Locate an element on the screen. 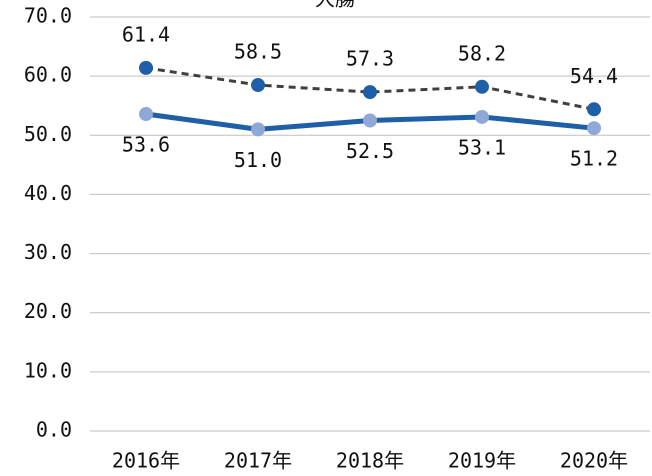  y-tick-label: 30.0 is located at coordinates (48, 252).